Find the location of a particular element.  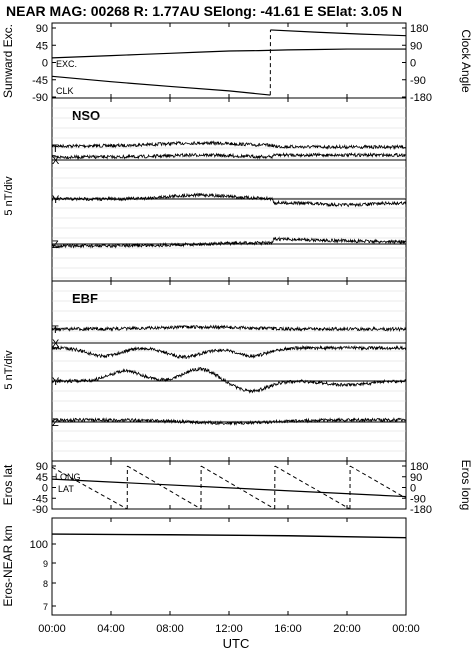

nso-trace-y is located at coordinates (229, 200).